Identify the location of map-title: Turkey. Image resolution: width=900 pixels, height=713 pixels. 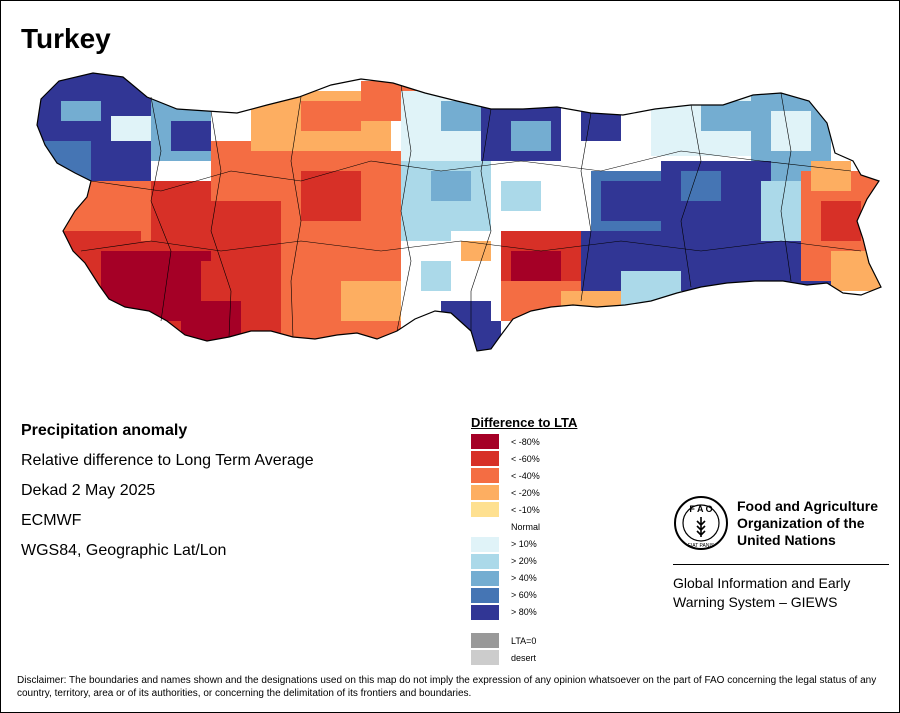
(66, 38).